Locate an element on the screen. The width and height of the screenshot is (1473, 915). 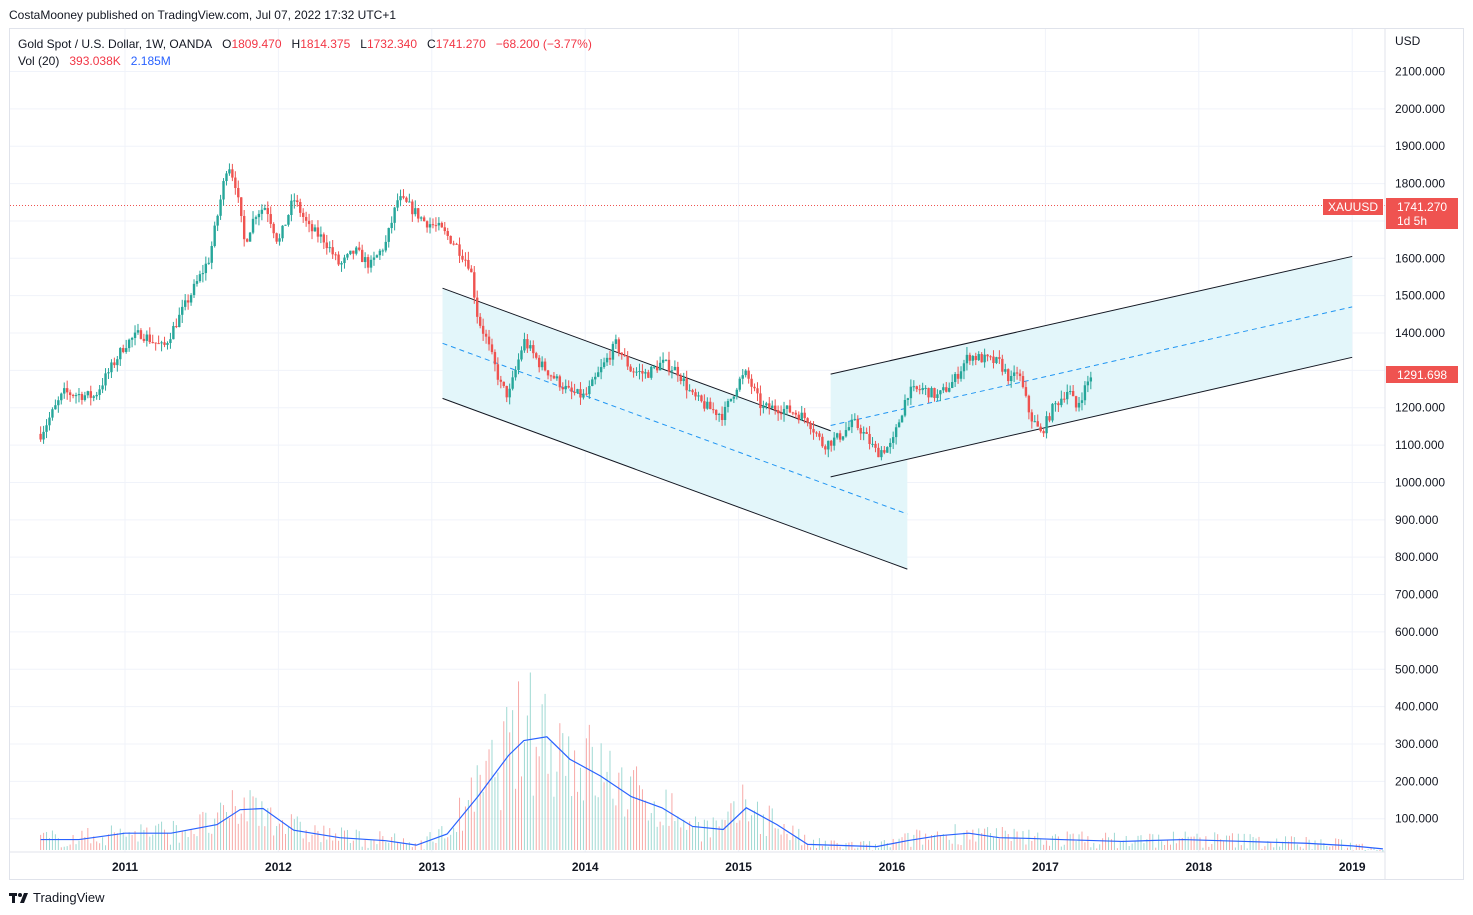
legend-change: −68.200 (−3.77%) is located at coordinates (543, 44).